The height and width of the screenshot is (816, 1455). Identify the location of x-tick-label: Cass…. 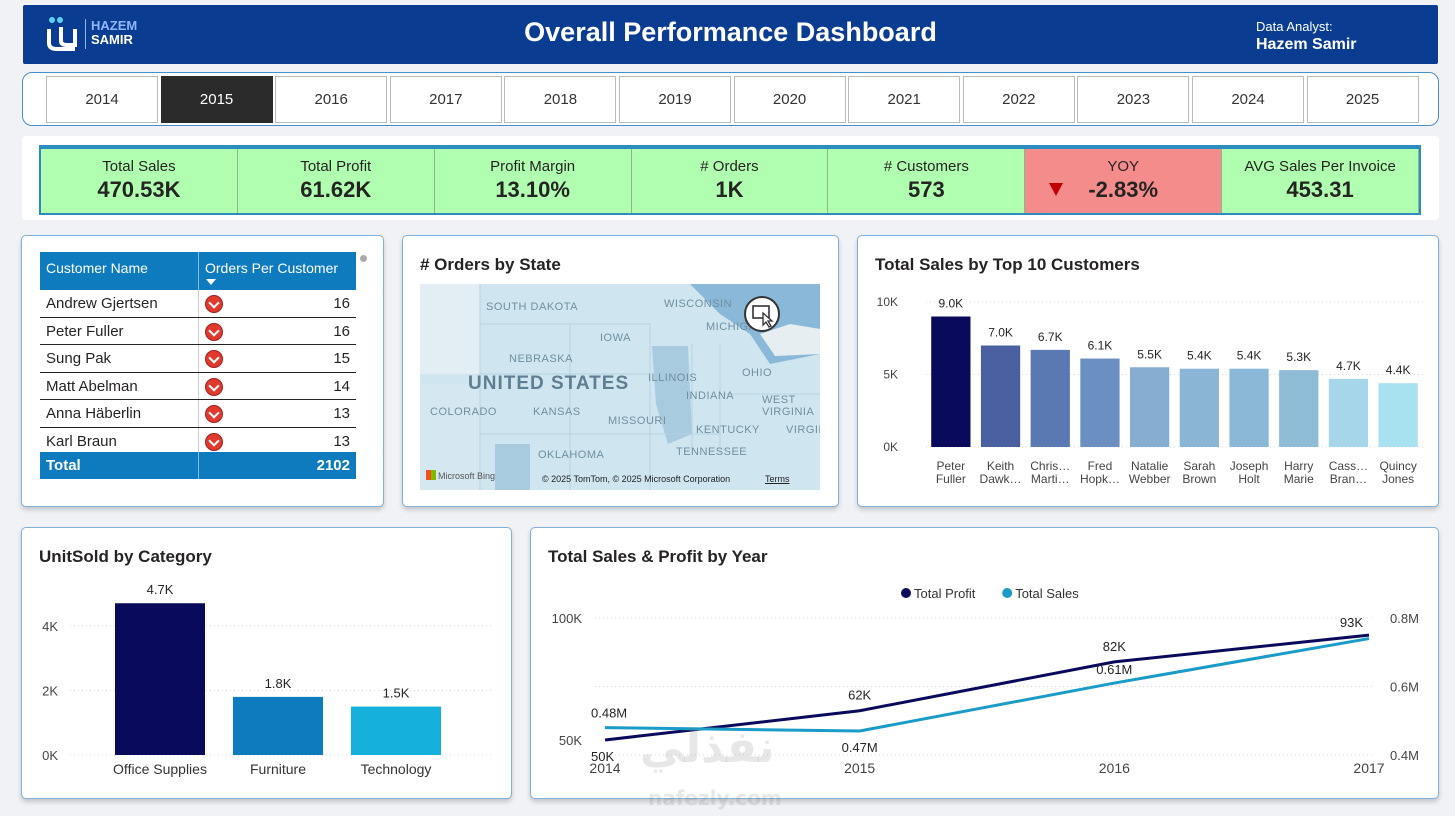
(1348, 466).